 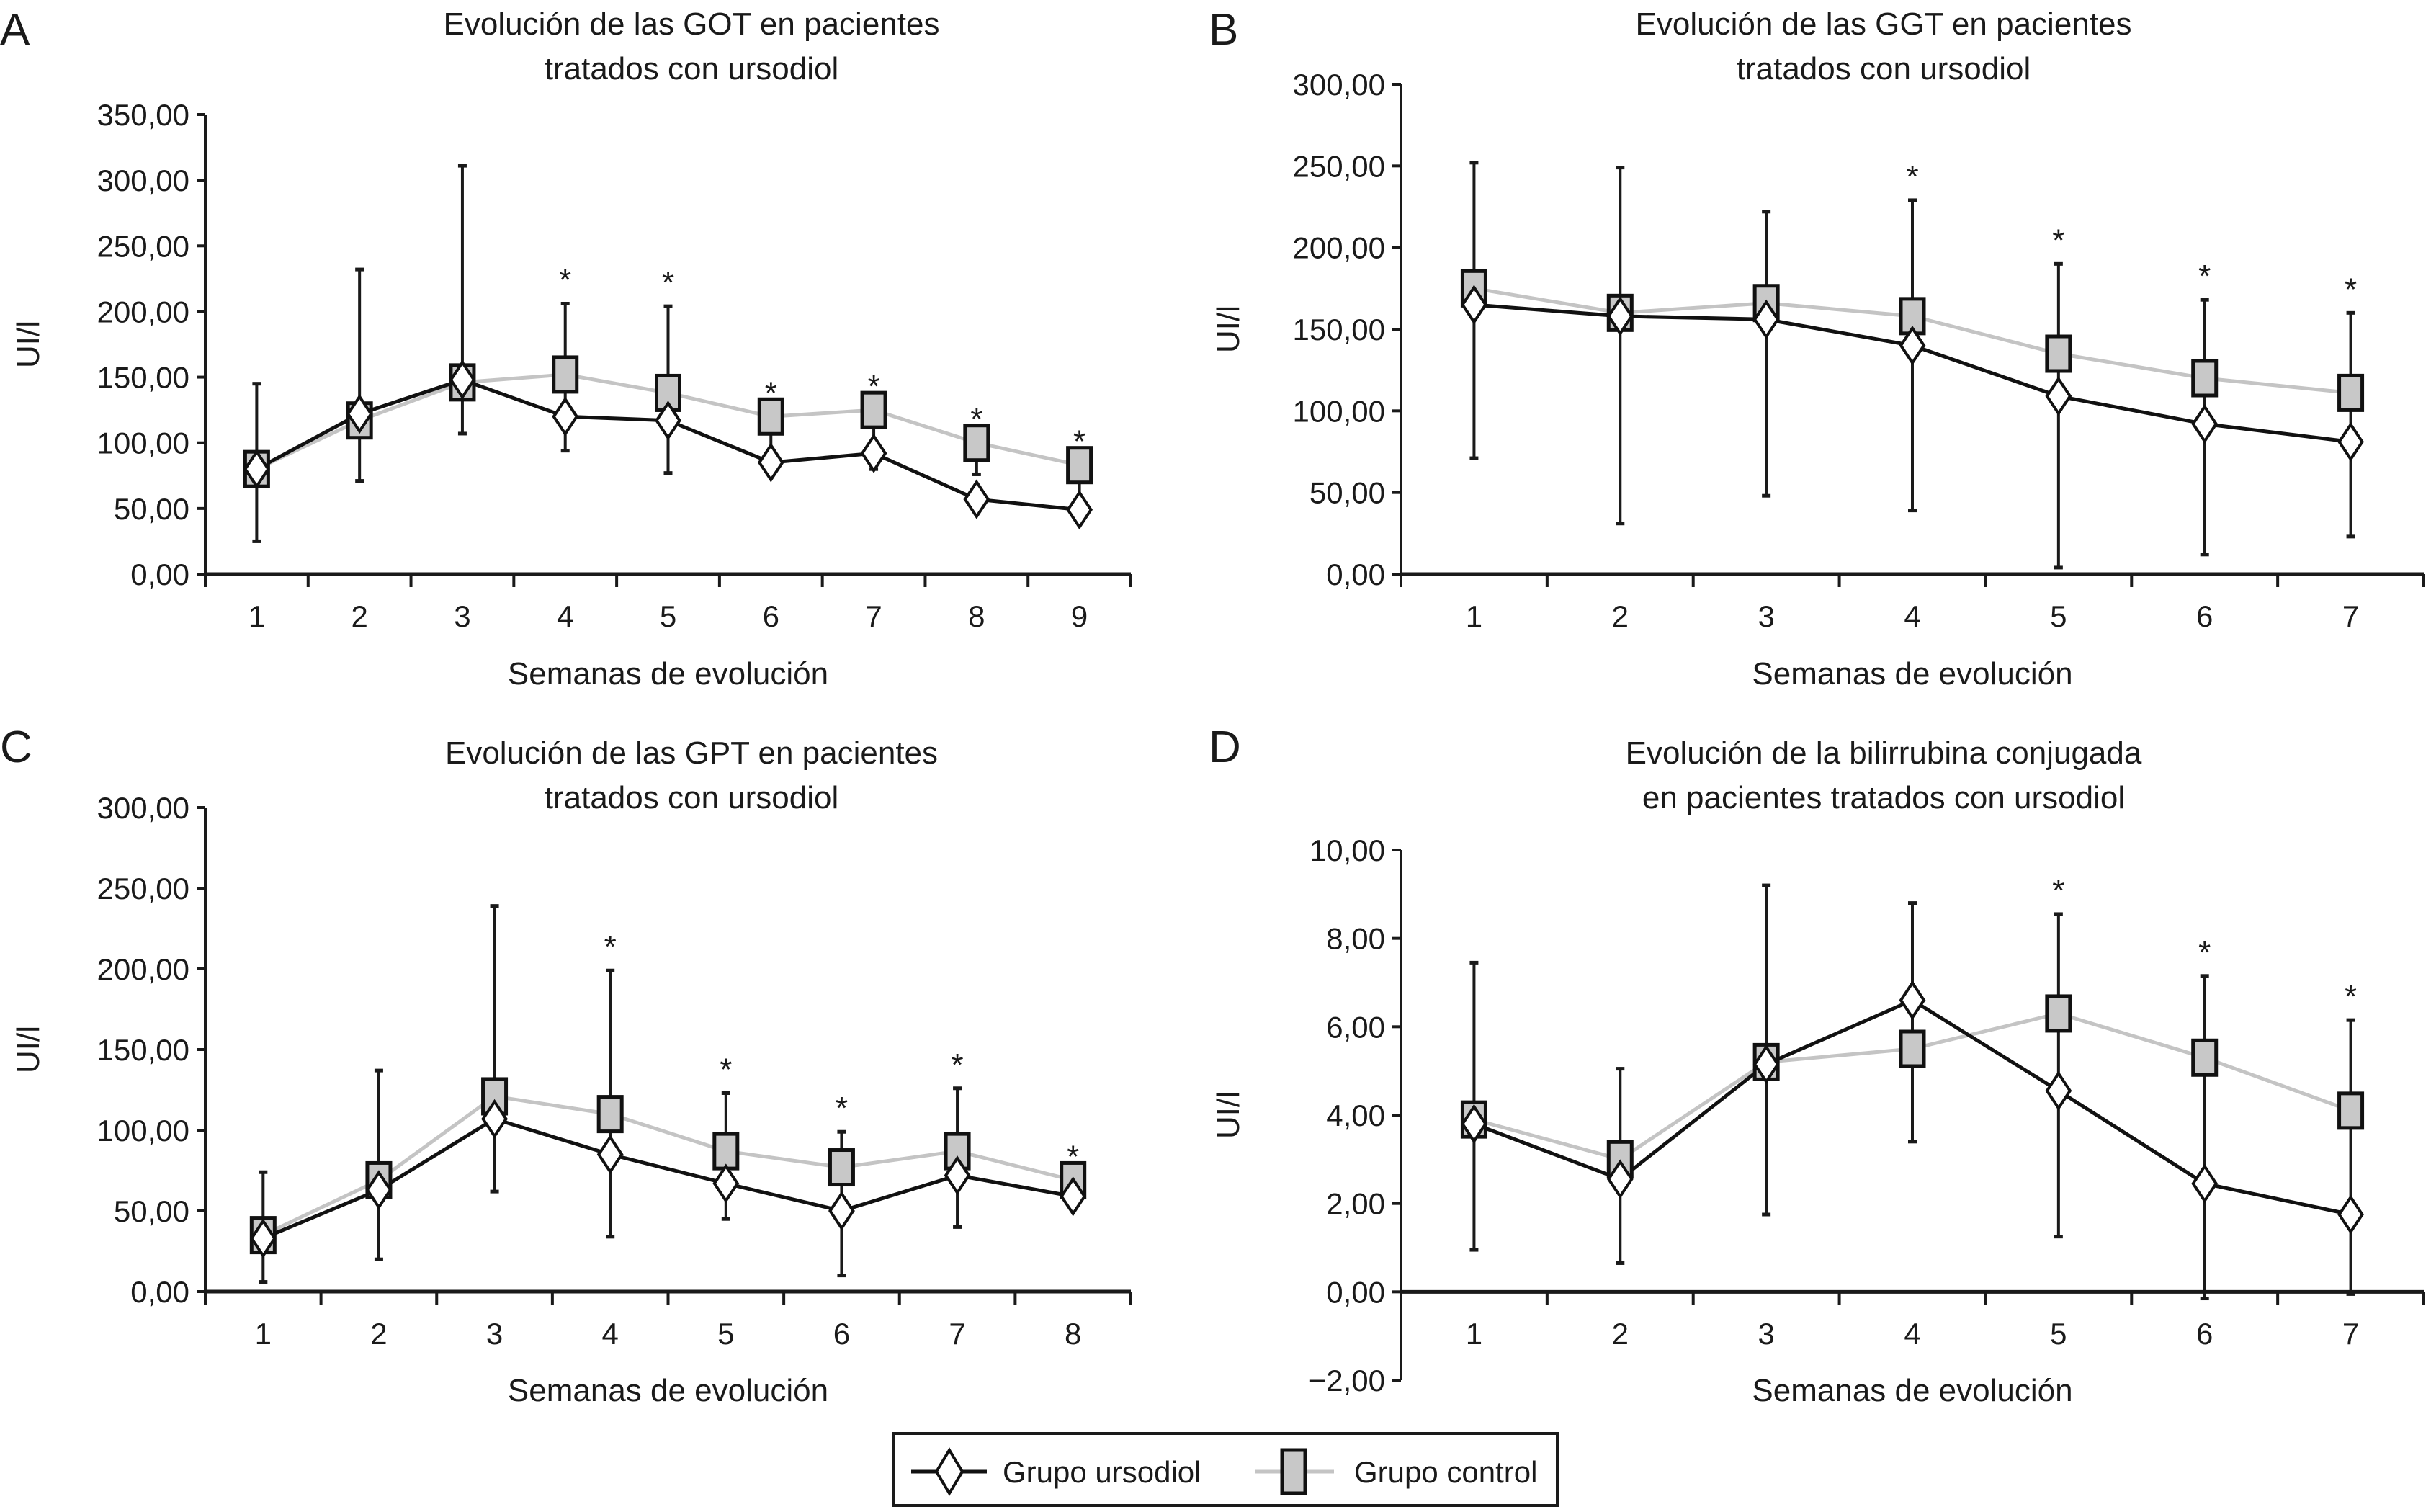 I want to click on series-line-control, so click(x=668, y=1165).